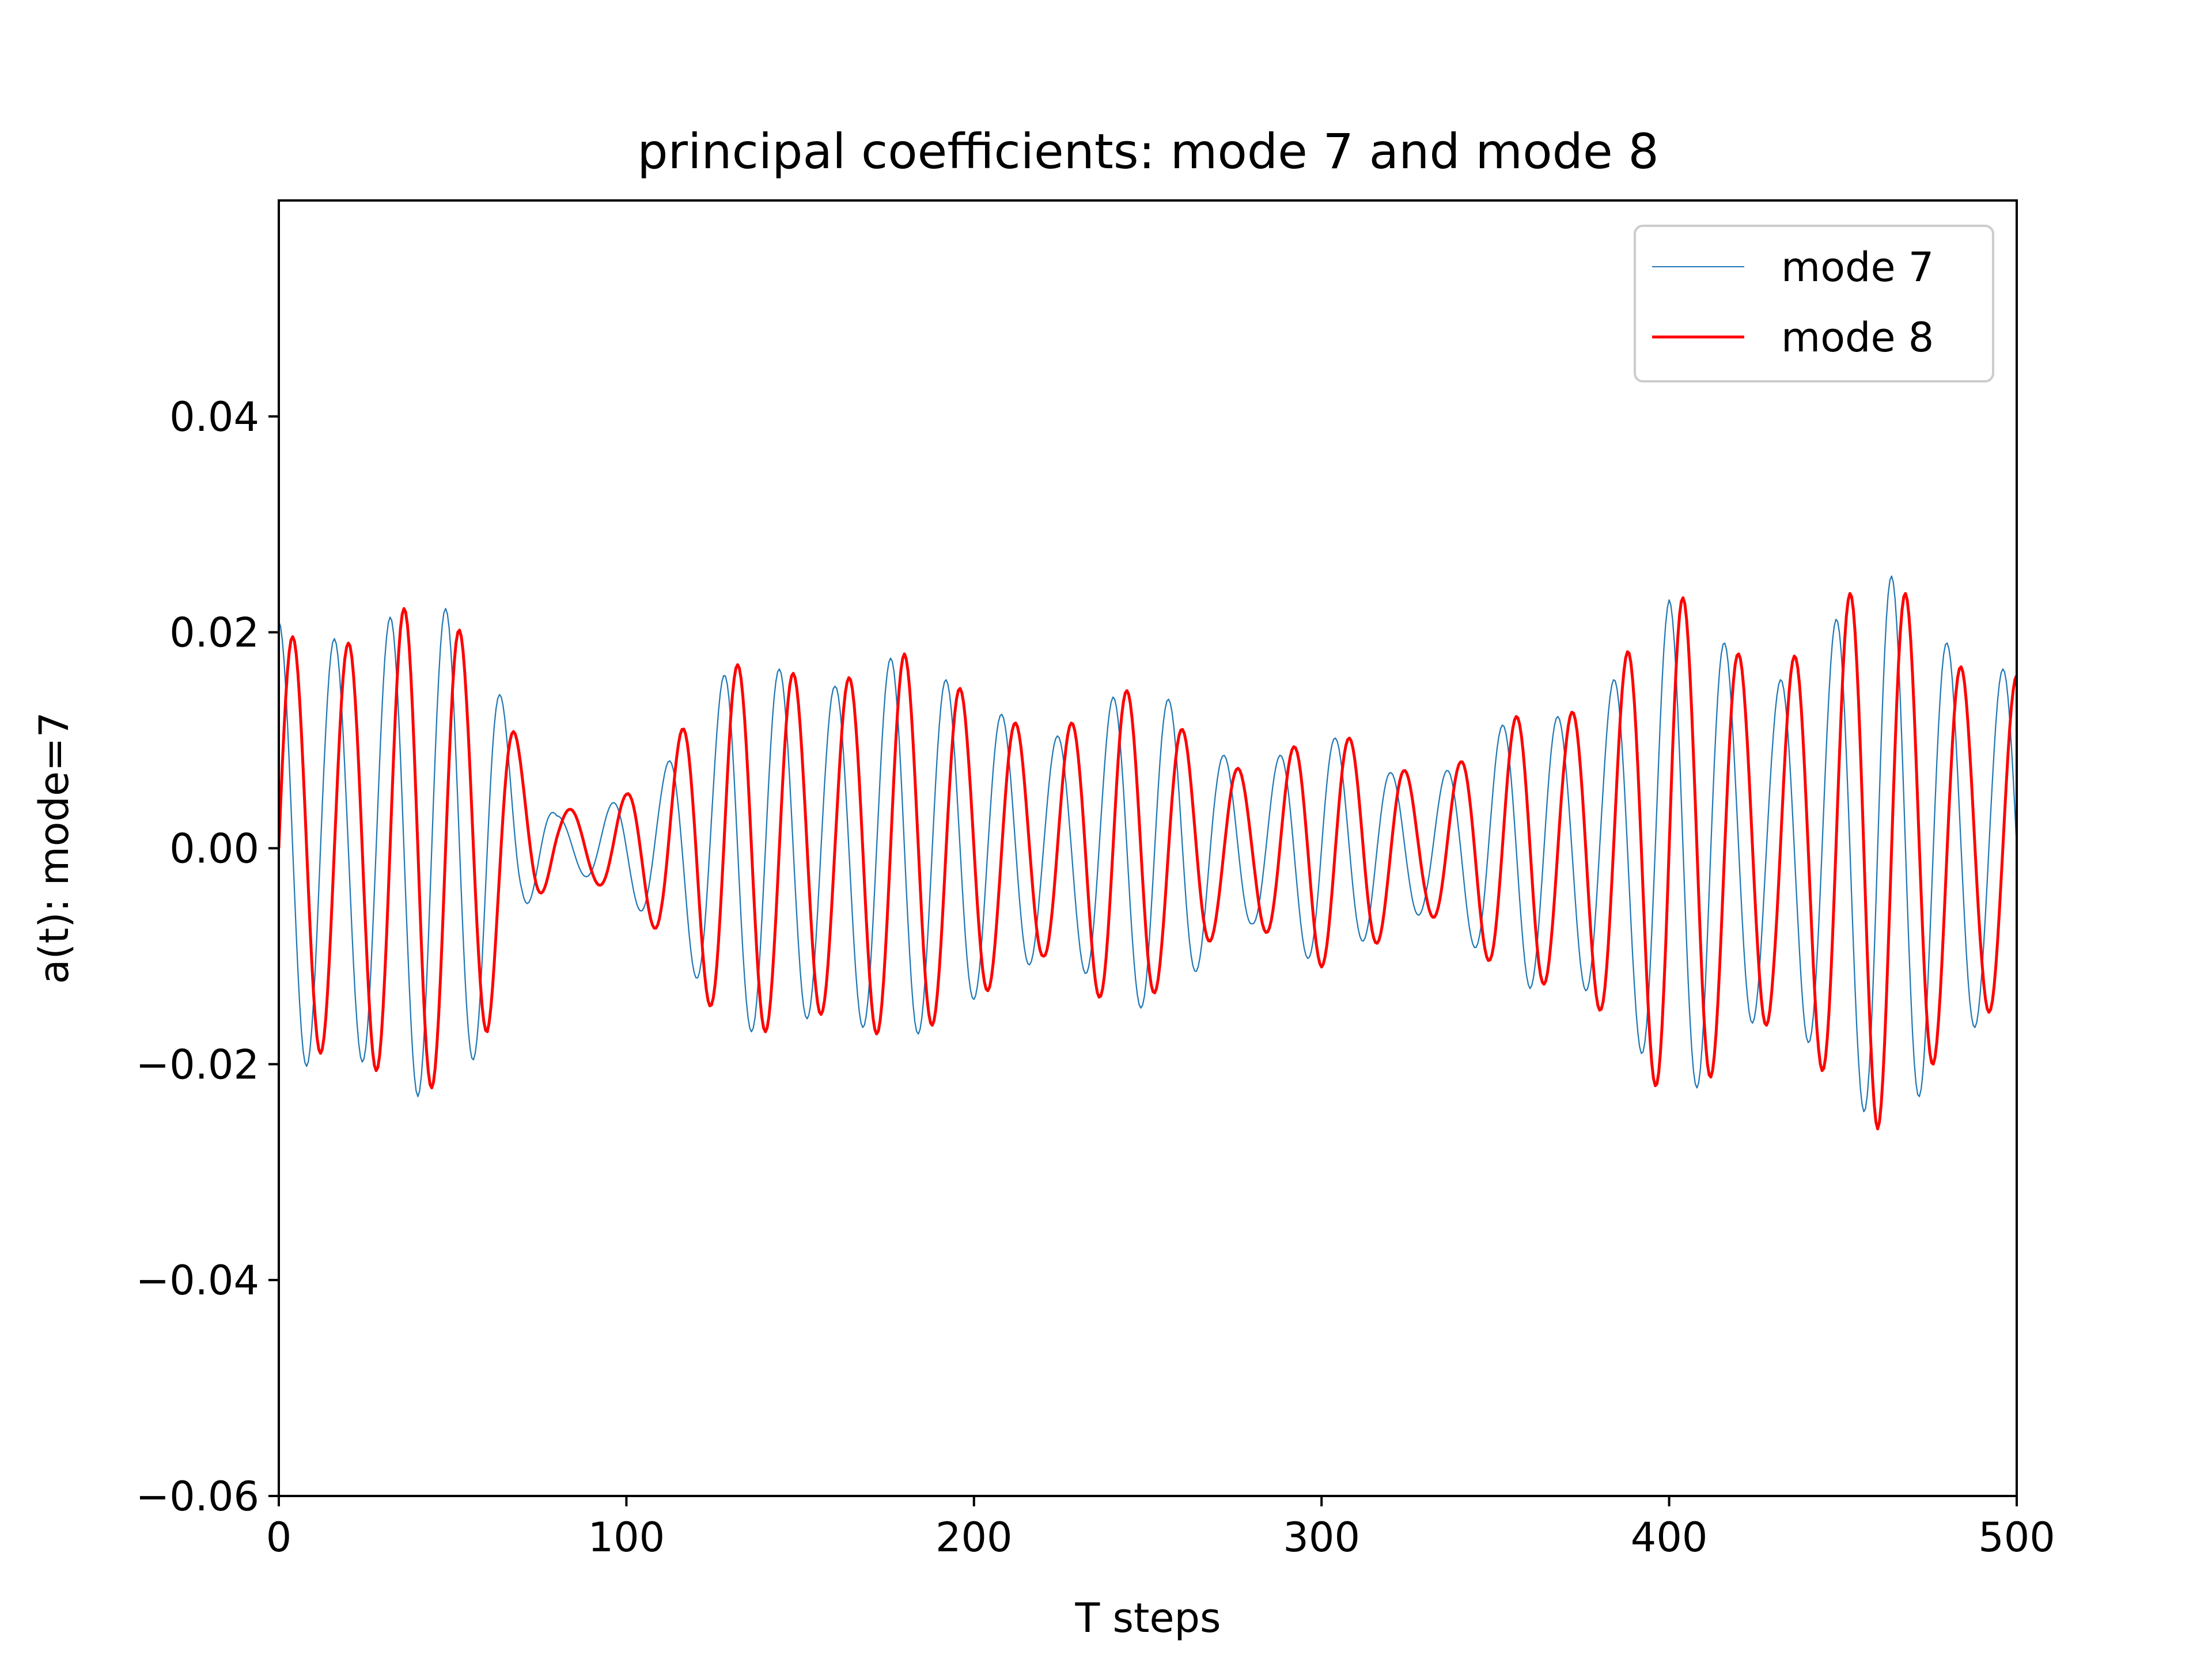 Image resolution: width=2212 pixels, height=1659 pixels. Describe the element at coordinates (1857, 337) in the screenshot. I see `legend-label-mode-8: mode 8` at that location.